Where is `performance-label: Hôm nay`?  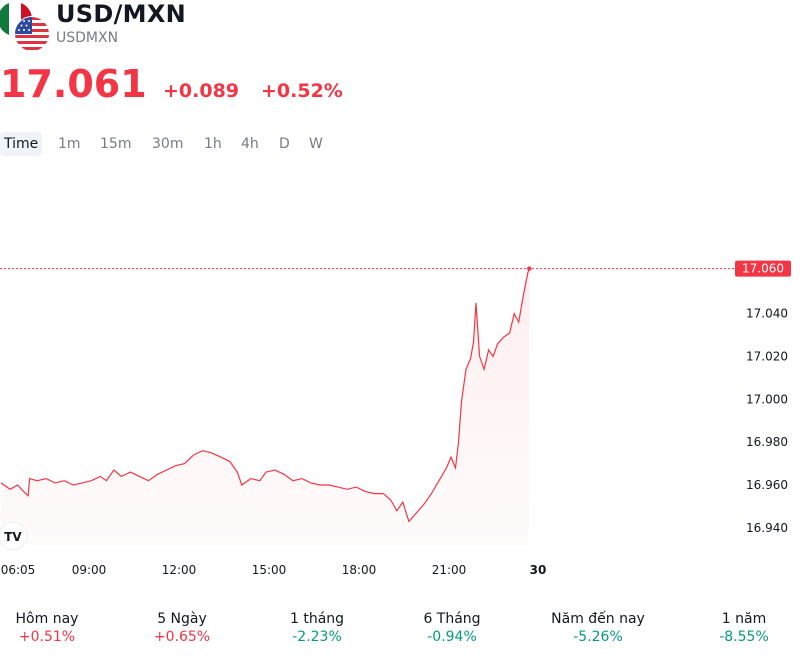 performance-label: Hôm nay is located at coordinates (47, 619).